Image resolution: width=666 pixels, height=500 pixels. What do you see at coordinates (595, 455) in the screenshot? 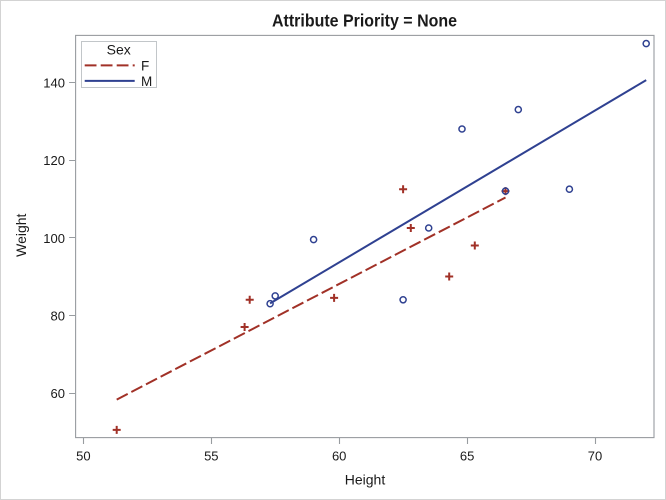
I see `svg-text: 70` at bounding box center [595, 455].